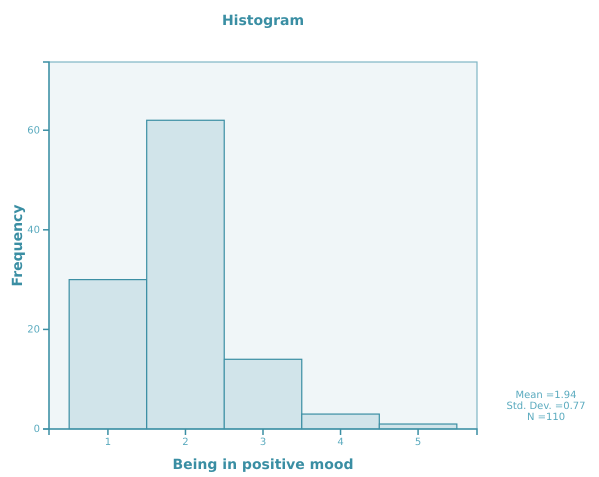 The height and width of the screenshot is (477, 599). What do you see at coordinates (546, 406) in the screenshot?
I see `text: Std. Dev. =0.77` at bounding box center [546, 406].